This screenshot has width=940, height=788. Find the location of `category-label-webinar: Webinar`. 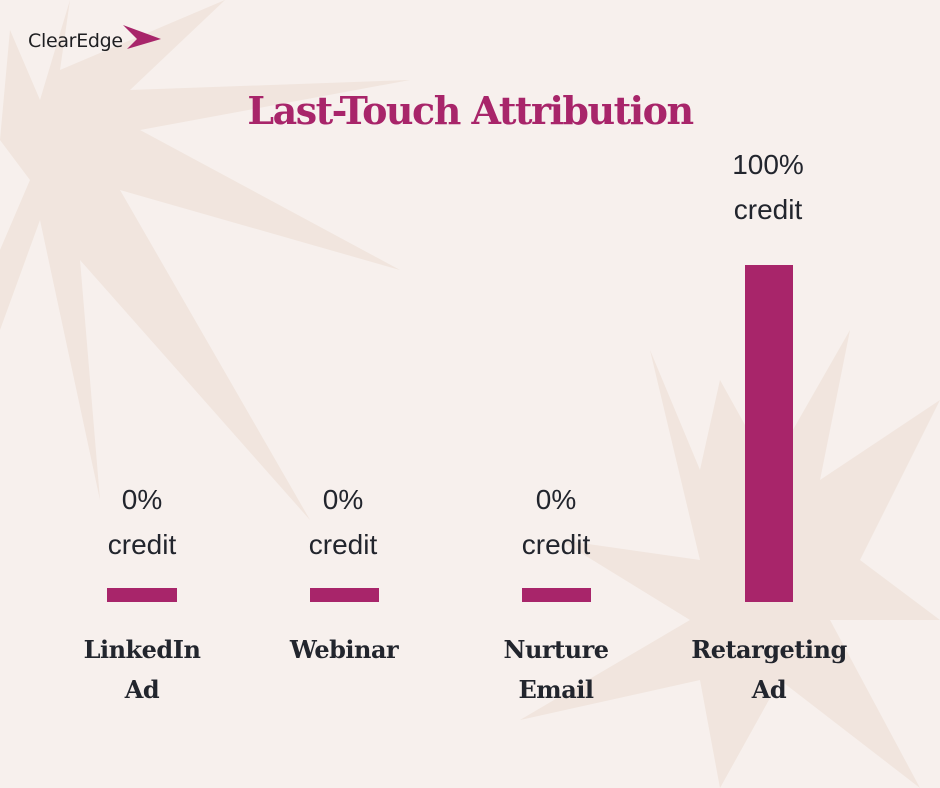

category-label-webinar: Webinar is located at coordinates (344, 650).